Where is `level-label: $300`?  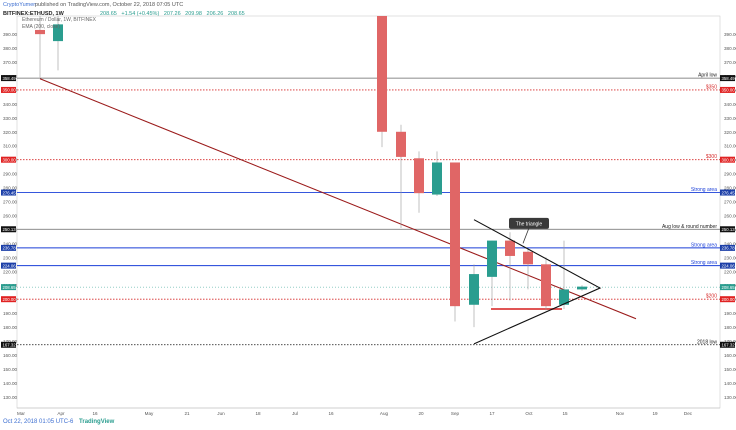
level-label: $300 is located at coordinates (711, 157).